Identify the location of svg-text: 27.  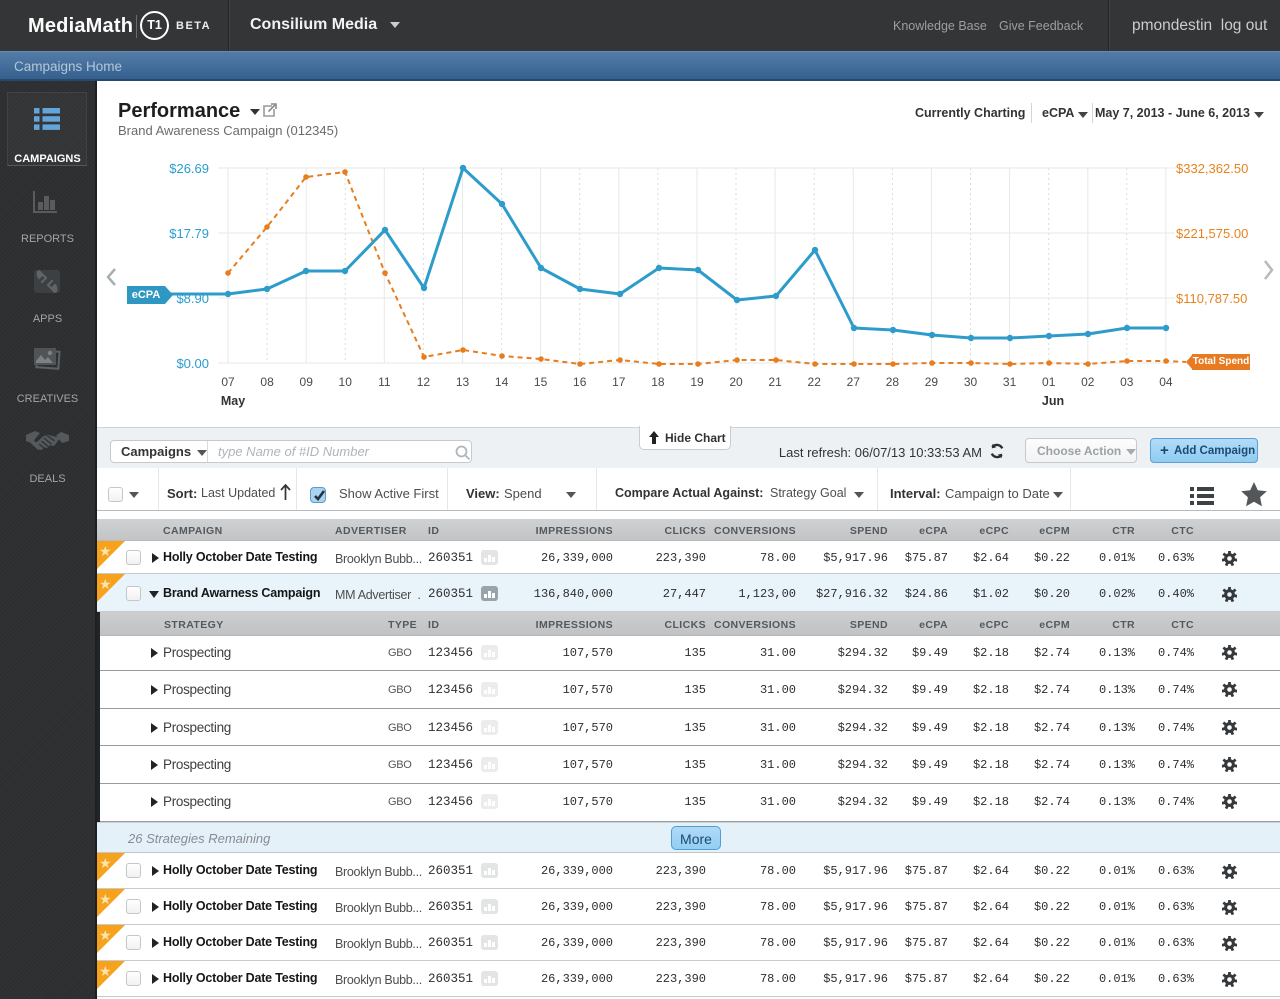
(854, 382).